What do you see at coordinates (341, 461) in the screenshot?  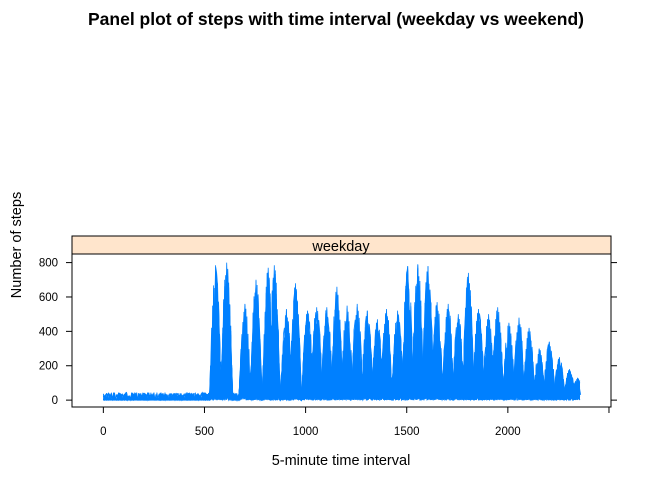 I see `x-axis-label: 5-minute time interval` at bounding box center [341, 461].